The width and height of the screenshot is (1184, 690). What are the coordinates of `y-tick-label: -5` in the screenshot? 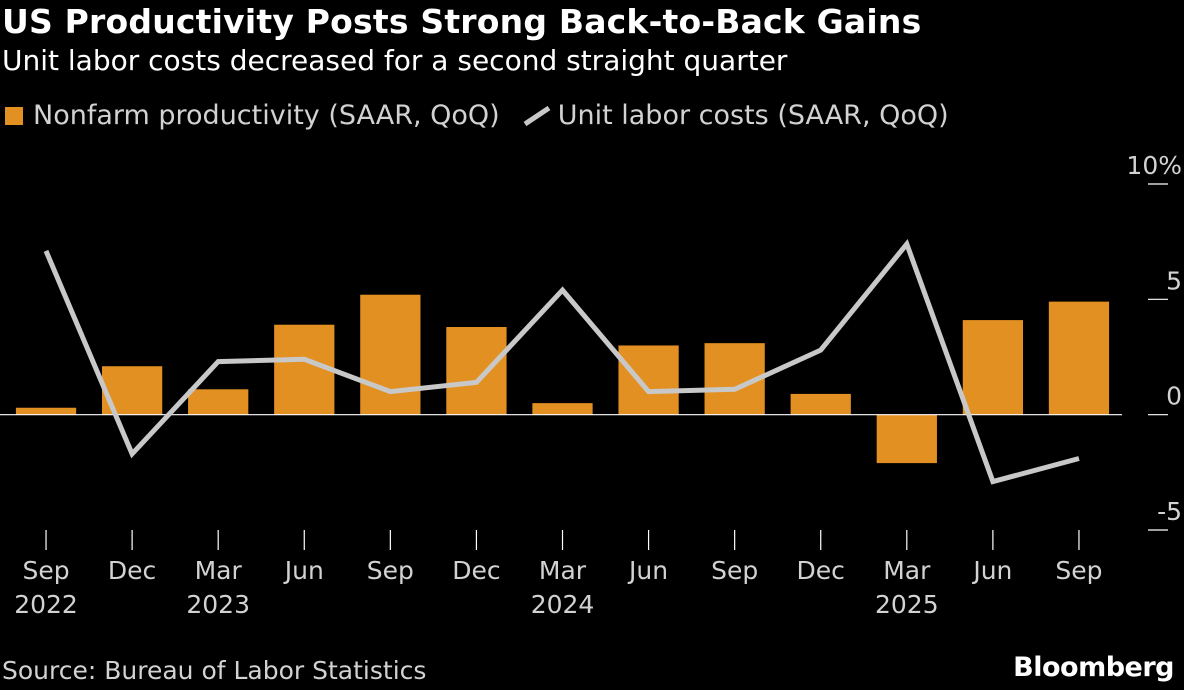 It's located at (1169, 511).